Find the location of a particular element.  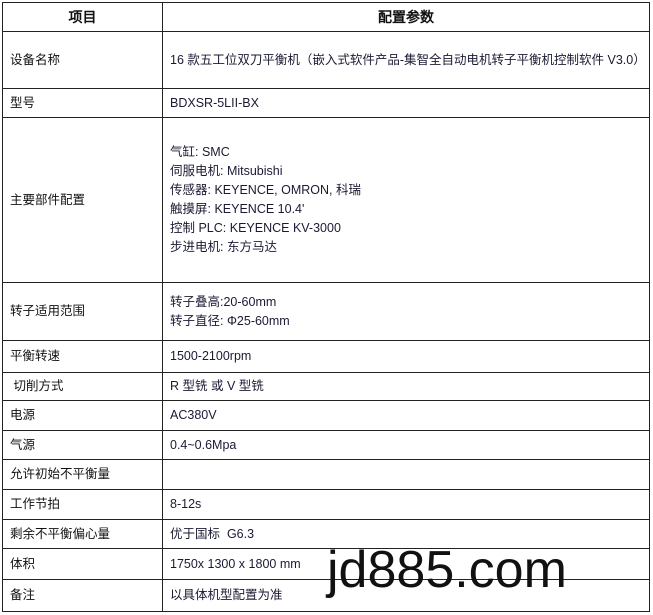

table-row: 允许初始不平衡量 is located at coordinates (326, 474).